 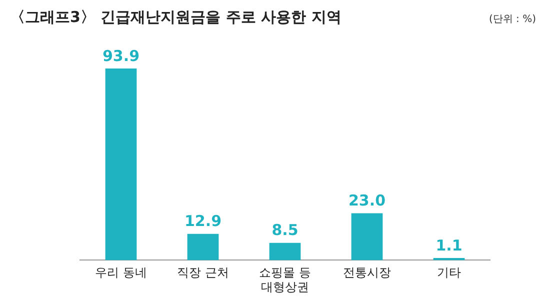 I want to click on data-label: 23.0, so click(x=367, y=201).